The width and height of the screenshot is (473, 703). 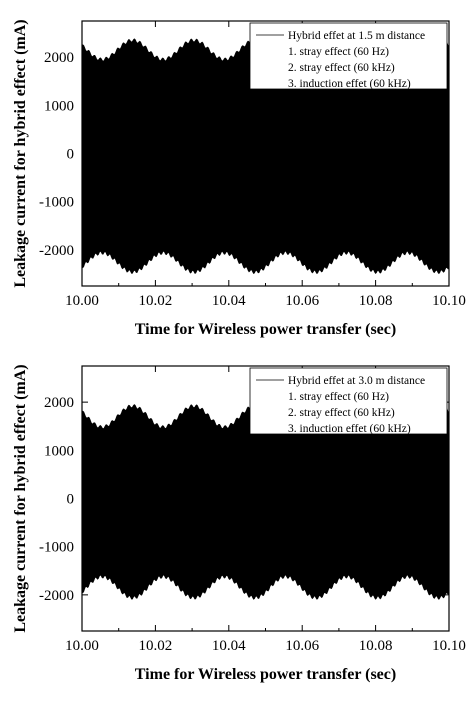 I want to click on chart-0-legend-title: Hybrid effet at 1.5 m distance, so click(x=356, y=36).